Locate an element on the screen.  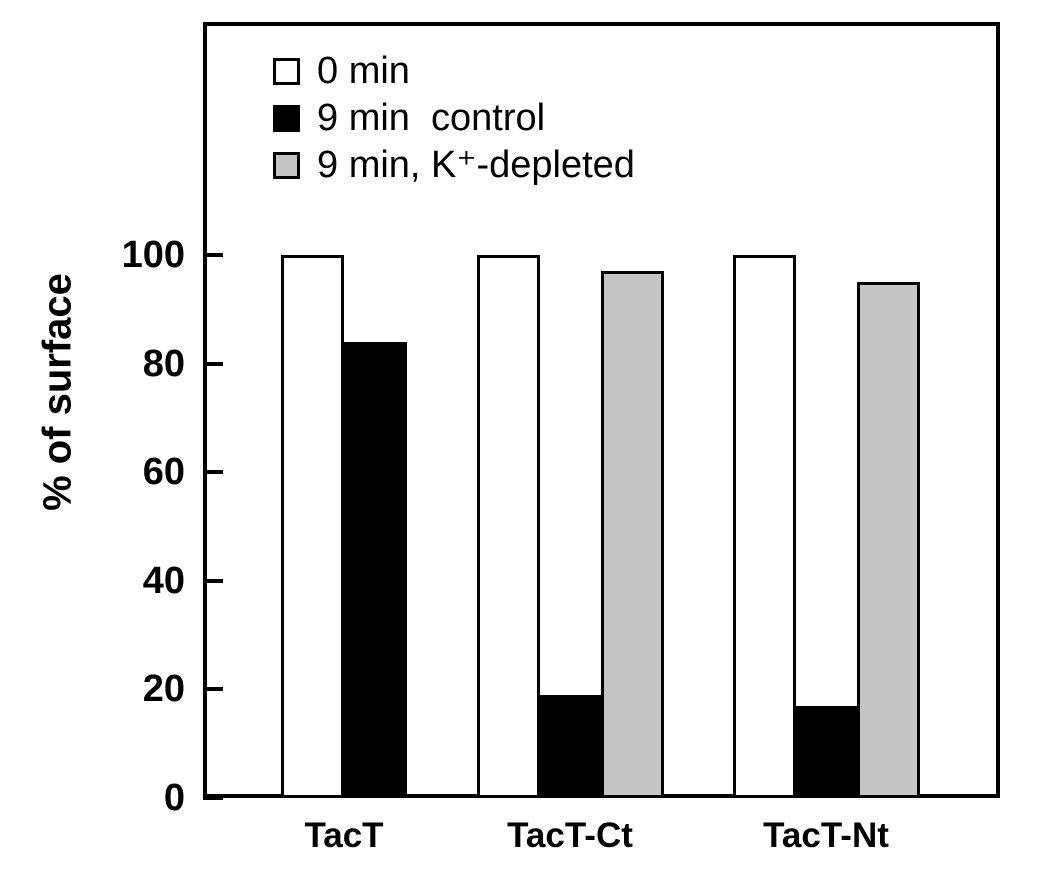
legend-label: 0 min is located at coordinates (363, 71).